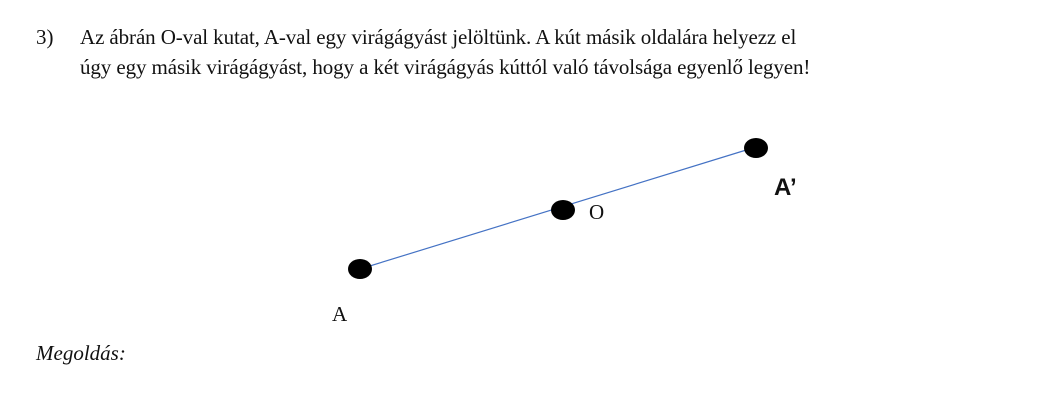 This screenshot has height=409, width=1051. I want to click on point-o-dot, so click(563, 210).